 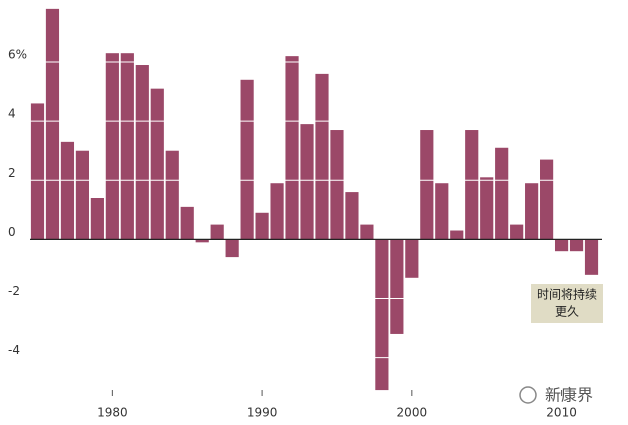 I want to click on y-tick-label: 4, so click(x=12, y=114).